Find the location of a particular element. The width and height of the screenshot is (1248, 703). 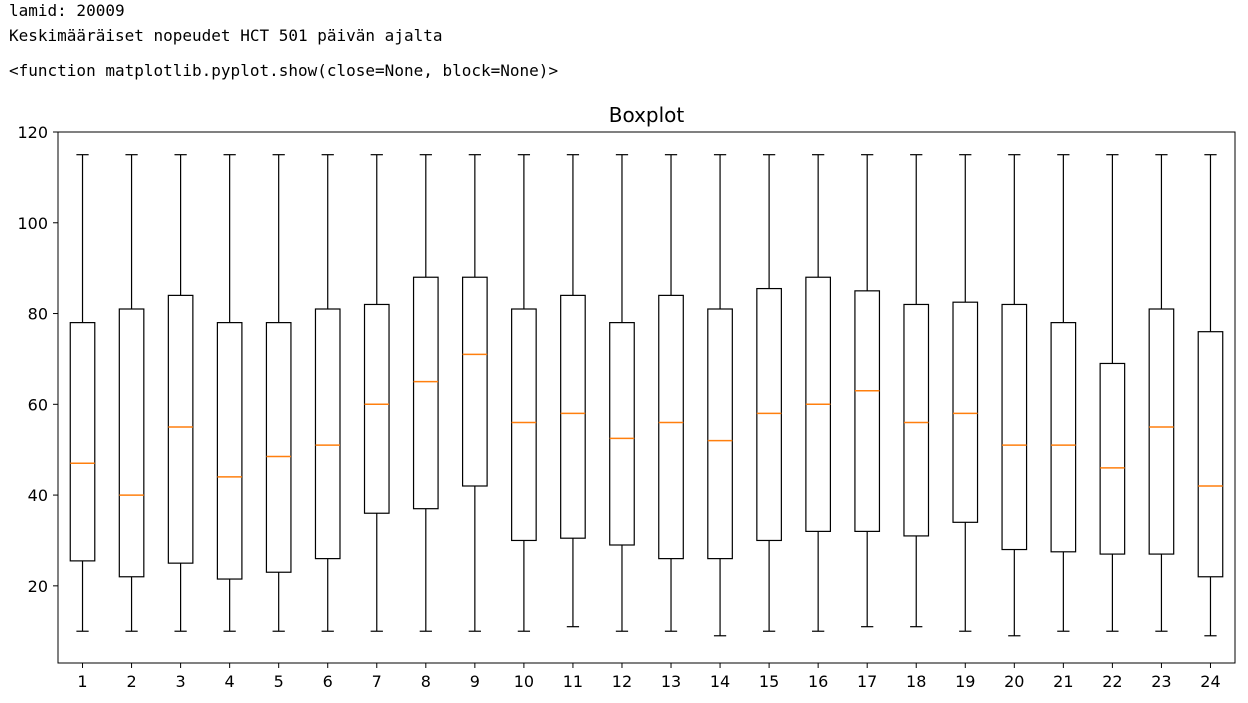

x-tick-label: 19 is located at coordinates (965, 681).